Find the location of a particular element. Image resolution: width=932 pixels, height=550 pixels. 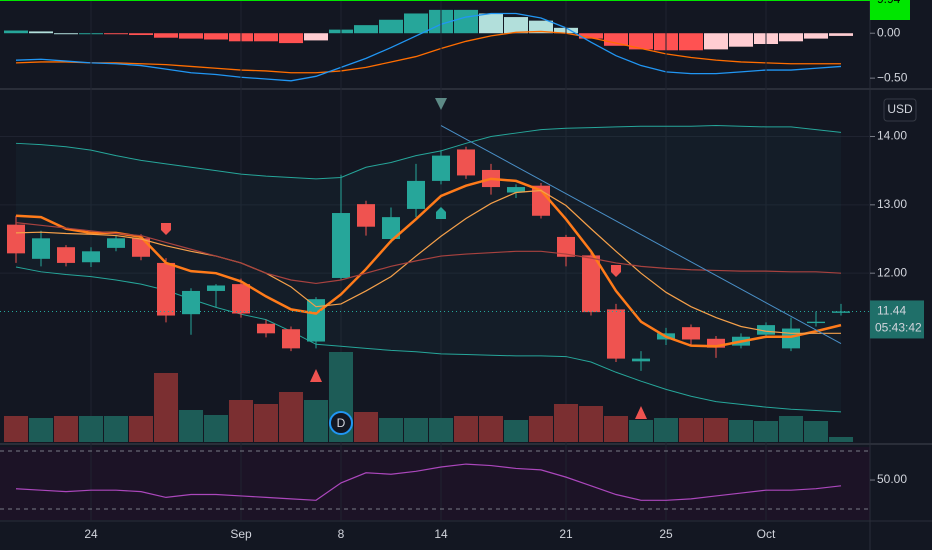

x-tick-label: Sep is located at coordinates (241, 534).